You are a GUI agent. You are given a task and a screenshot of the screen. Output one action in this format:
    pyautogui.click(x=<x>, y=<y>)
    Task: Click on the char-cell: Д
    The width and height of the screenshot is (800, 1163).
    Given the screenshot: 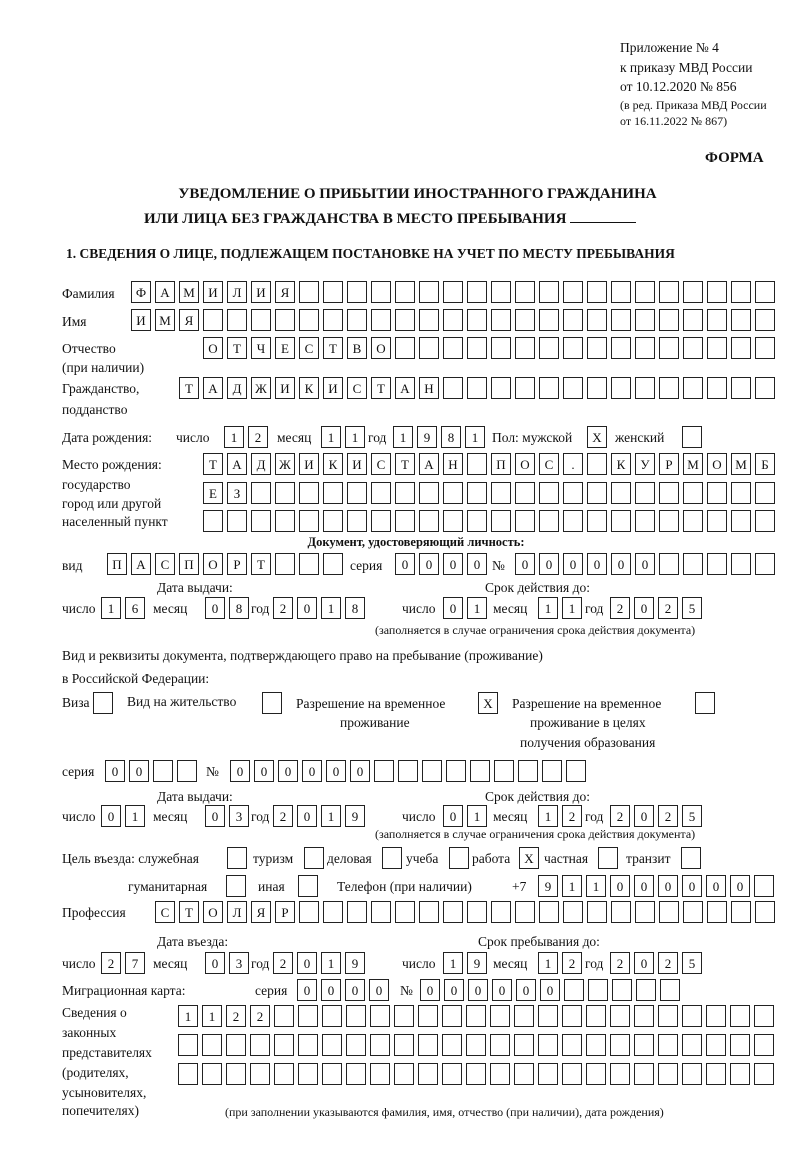 What is the action you would take?
    pyautogui.click(x=237, y=388)
    